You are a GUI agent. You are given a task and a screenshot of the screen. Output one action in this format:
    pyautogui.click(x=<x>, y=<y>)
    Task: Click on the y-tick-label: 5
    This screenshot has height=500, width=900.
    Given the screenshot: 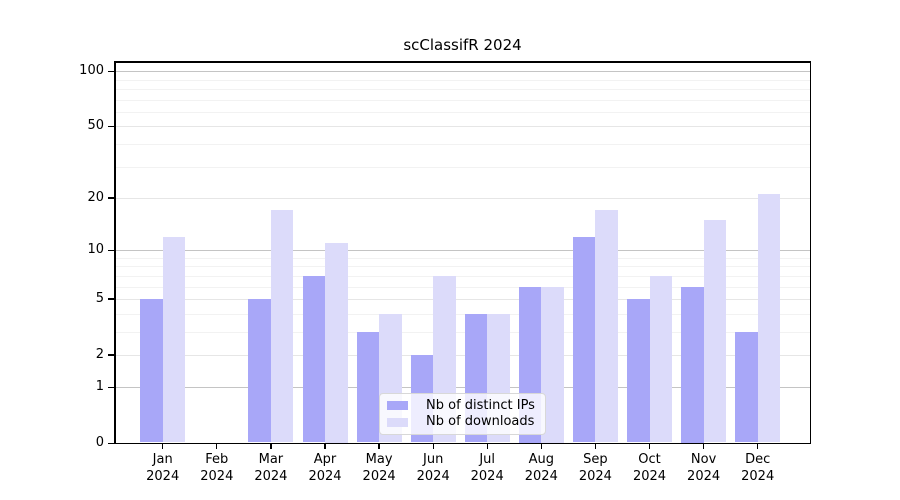 What is the action you would take?
    pyautogui.click(x=99, y=298)
    